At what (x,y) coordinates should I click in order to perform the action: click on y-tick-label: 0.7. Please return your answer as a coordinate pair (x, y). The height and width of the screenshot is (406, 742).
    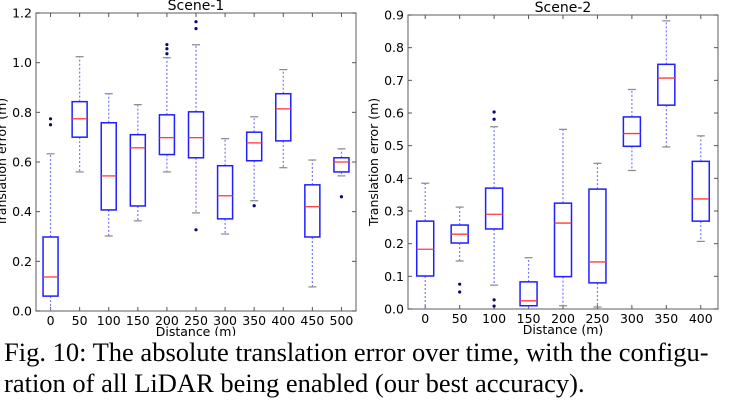
    Looking at the image, I should click on (394, 80).